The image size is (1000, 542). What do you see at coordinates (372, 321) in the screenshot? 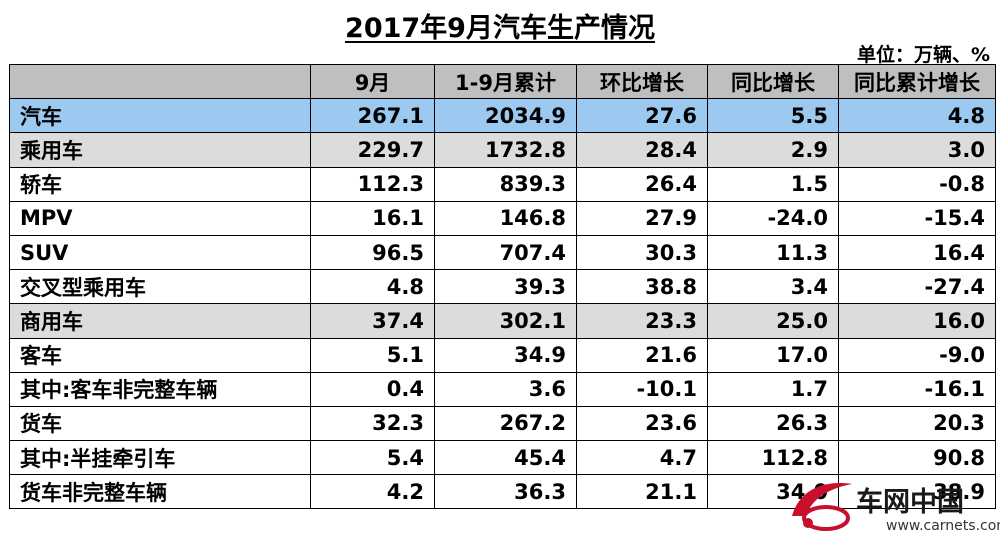
I see `row-value: 37.4` at bounding box center [372, 321].